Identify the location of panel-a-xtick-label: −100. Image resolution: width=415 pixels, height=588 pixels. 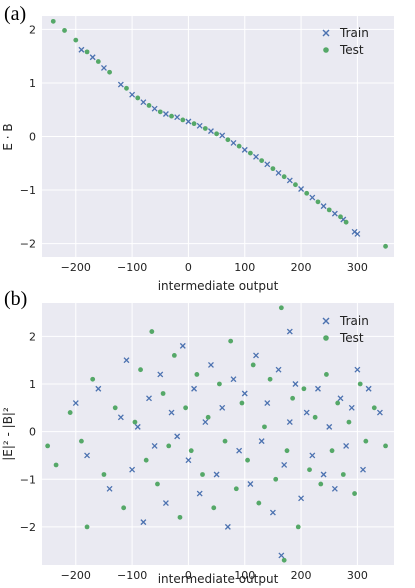
(132, 267).